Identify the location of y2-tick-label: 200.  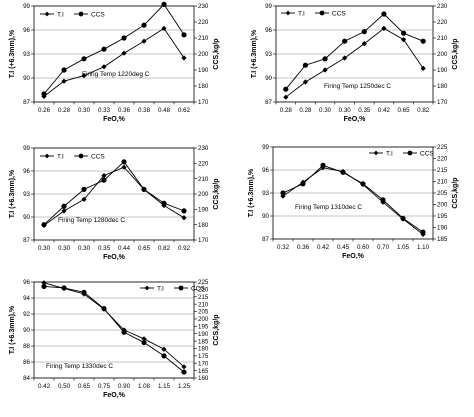
(203, 54).